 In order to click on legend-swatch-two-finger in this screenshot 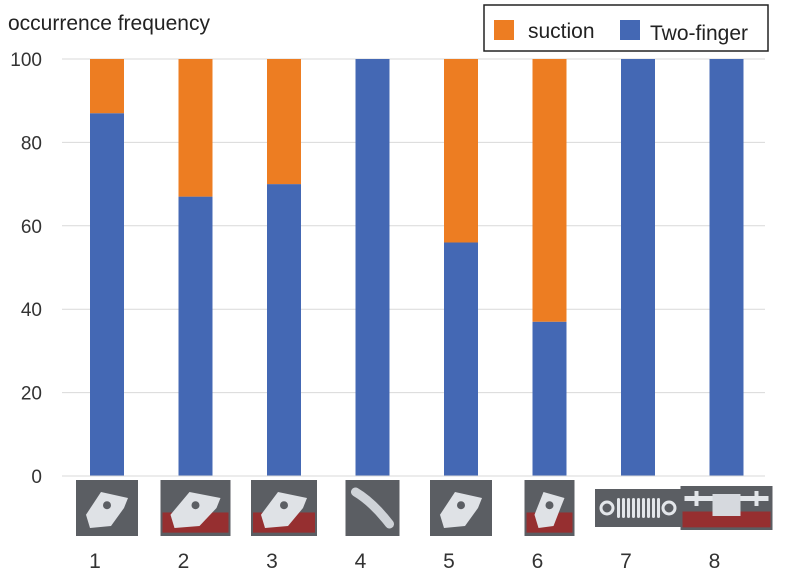, I will do `click(630, 30)`.